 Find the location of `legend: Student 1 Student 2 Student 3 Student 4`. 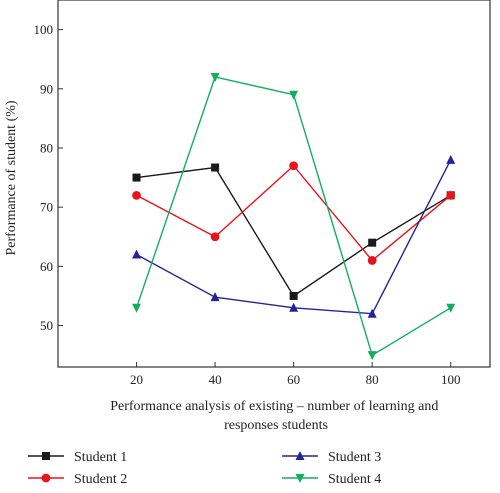

legend: Student 1 Student 2 Student 3 Student 4 is located at coordinates (204, 468).